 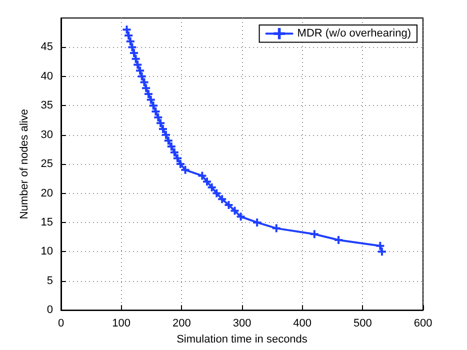 I want to click on x-tick-label: 500, so click(x=362, y=324).